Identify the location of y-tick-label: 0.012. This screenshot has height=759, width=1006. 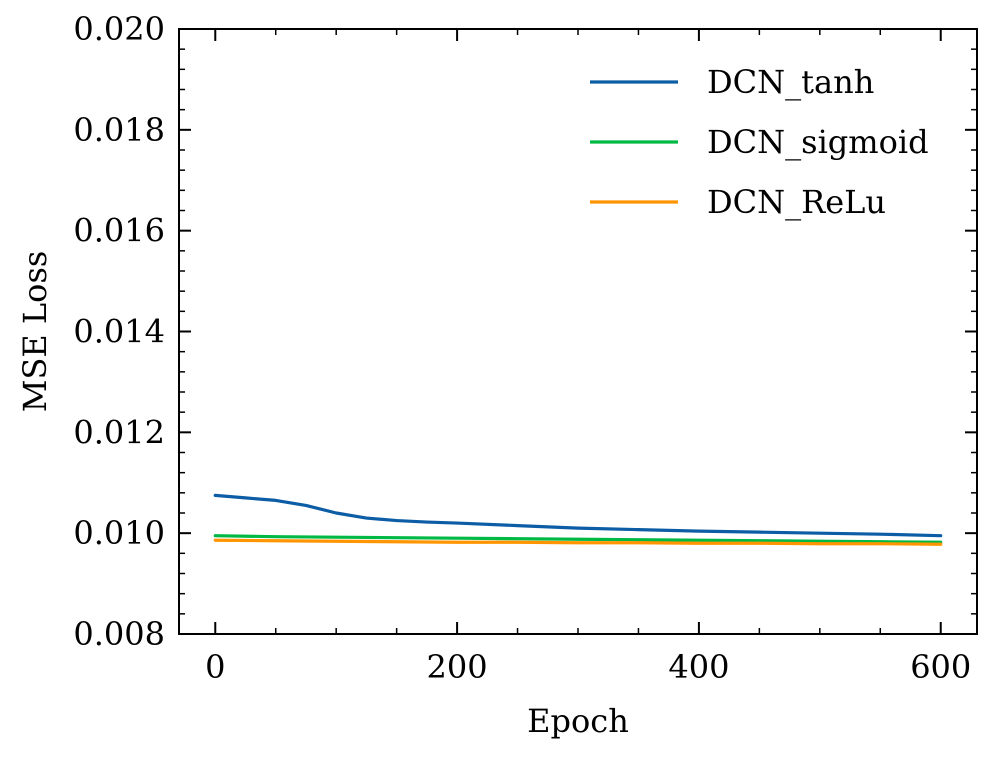
(119, 432).